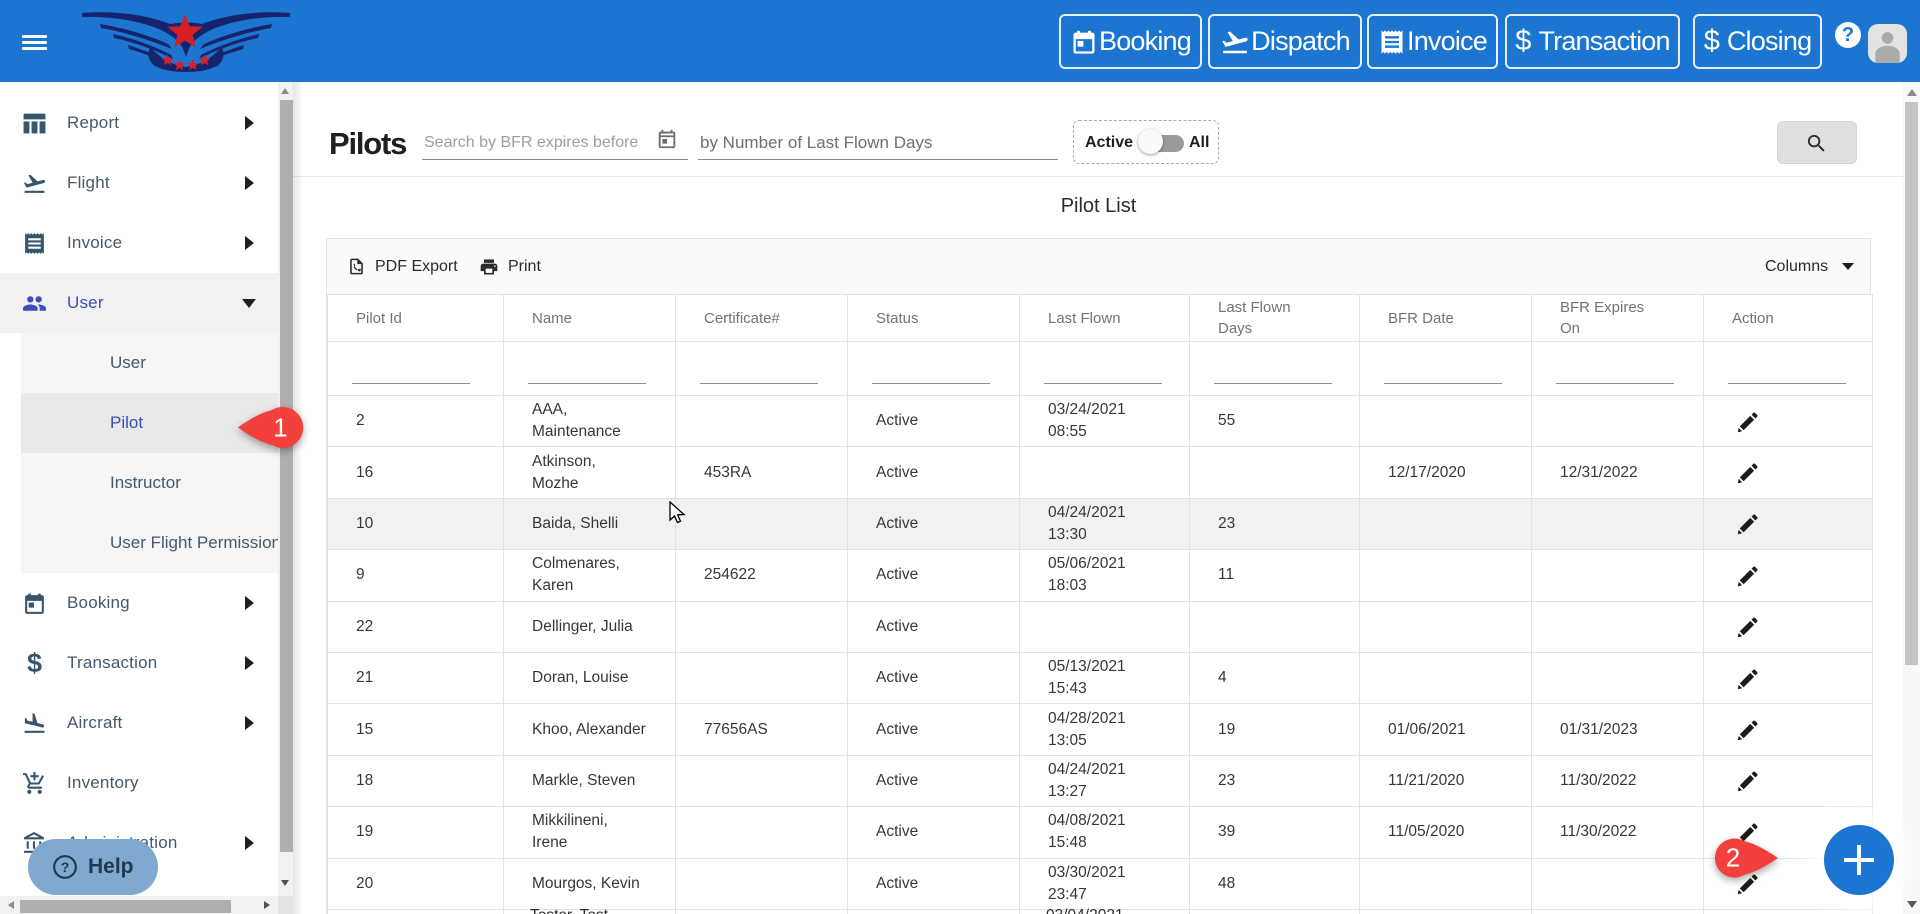 This screenshot has height=914, width=1920. What do you see at coordinates (1733, 858) in the screenshot?
I see `svg-text: 2` at bounding box center [1733, 858].